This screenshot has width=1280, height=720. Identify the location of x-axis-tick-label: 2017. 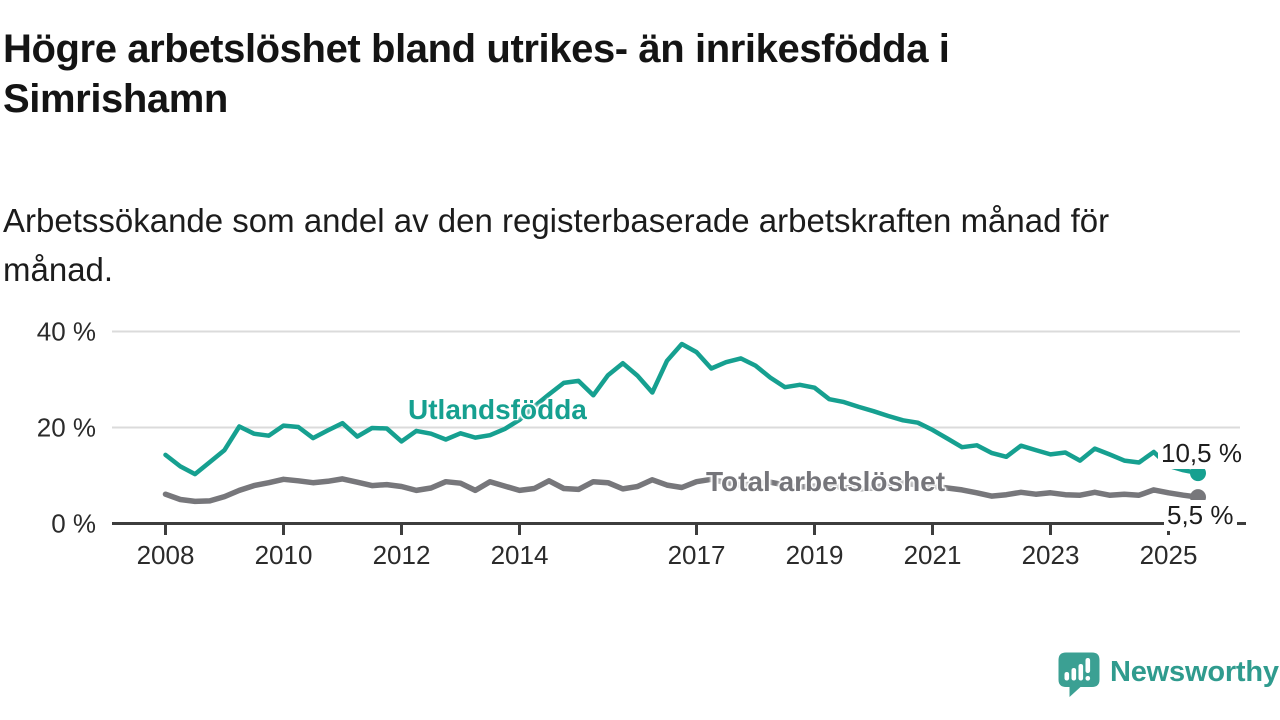
(697, 555).